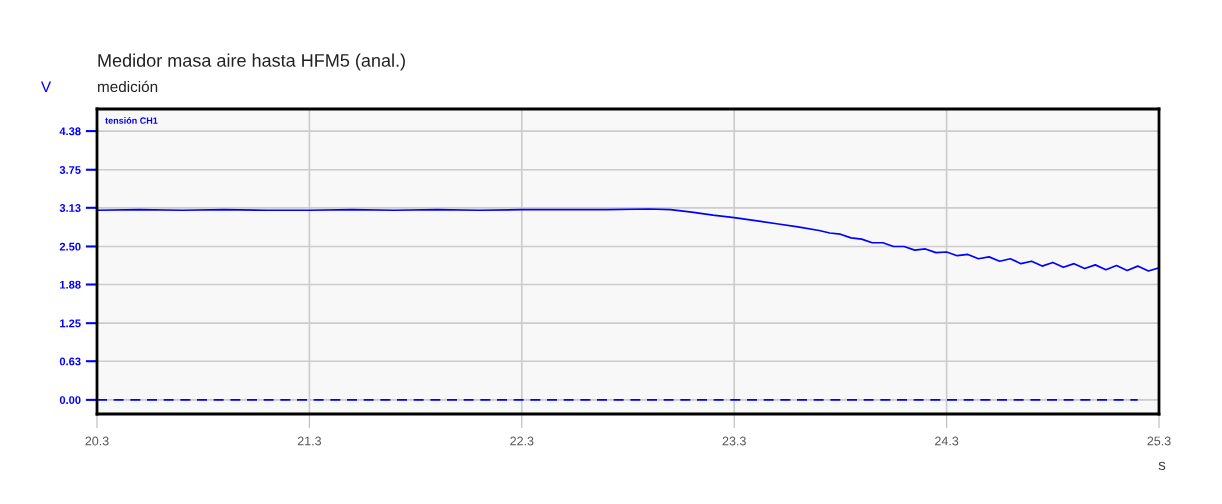 The image size is (1222, 504). Describe the element at coordinates (131, 120) in the screenshot. I see `text: tensión CH1` at that location.